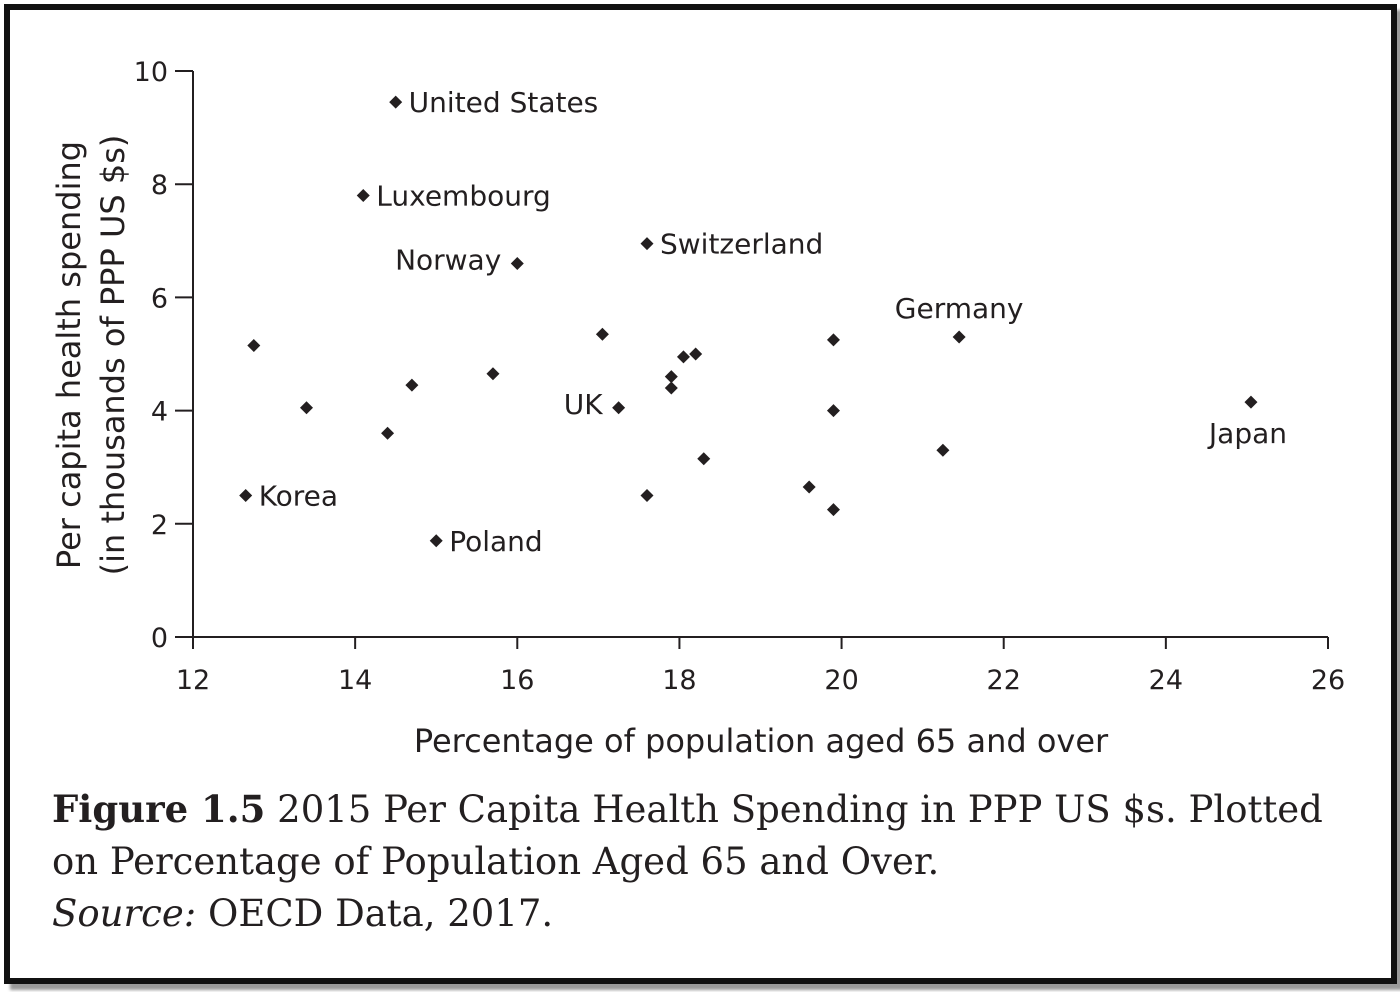 This screenshot has width=1400, height=992. I want to click on point-label: Poland, so click(495, 541).